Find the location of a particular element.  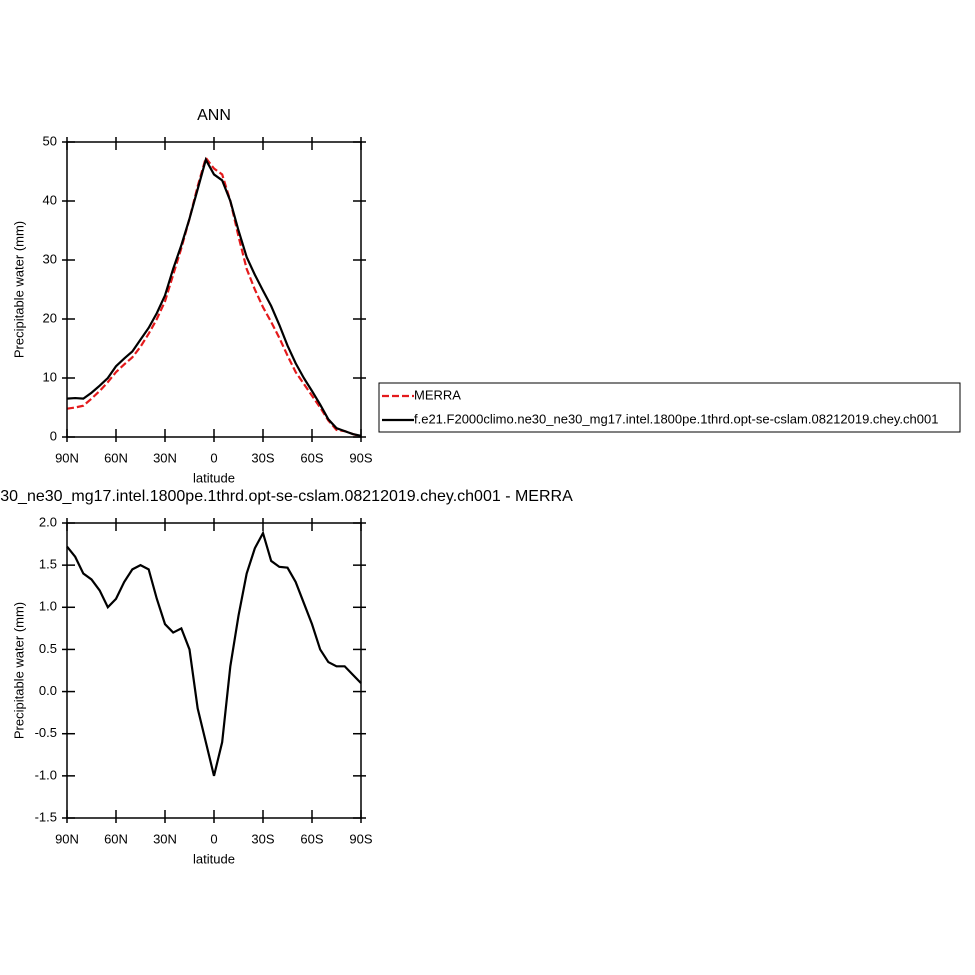

legend-box is located at coordinates (669, 407).